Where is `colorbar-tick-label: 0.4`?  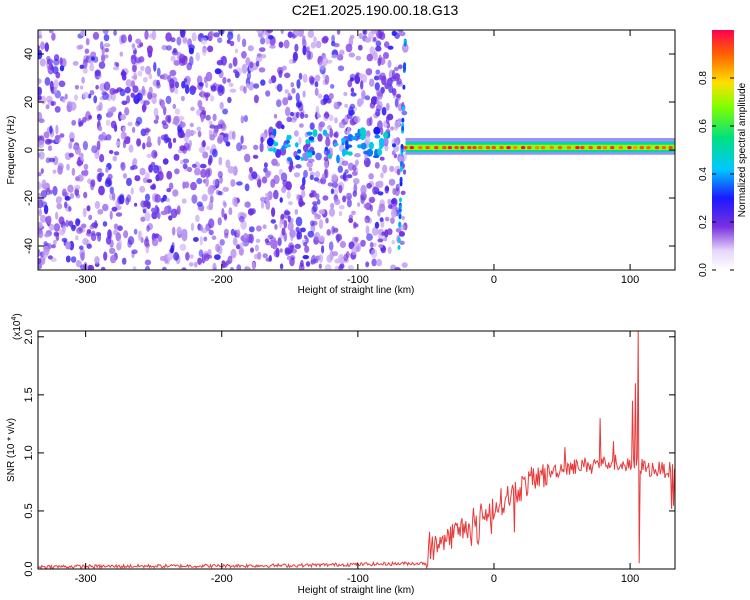 colorbar-tick-label: 0.4 is located at coordinates (703, 174).